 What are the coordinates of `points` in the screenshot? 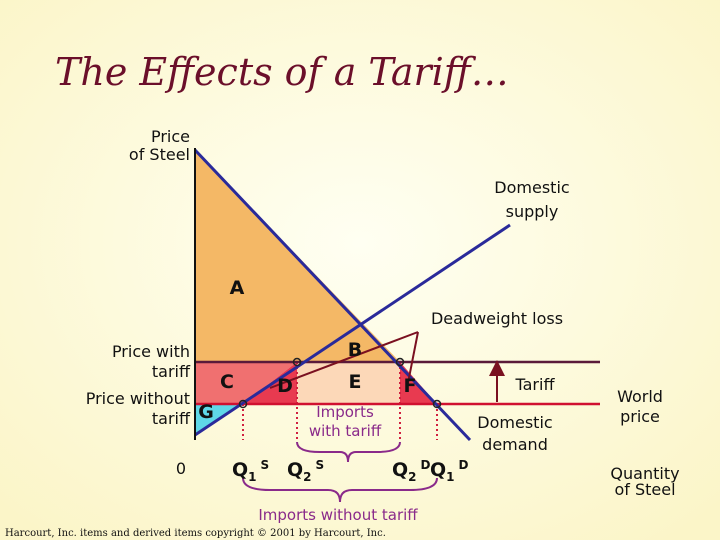 It's located at (340, 383).